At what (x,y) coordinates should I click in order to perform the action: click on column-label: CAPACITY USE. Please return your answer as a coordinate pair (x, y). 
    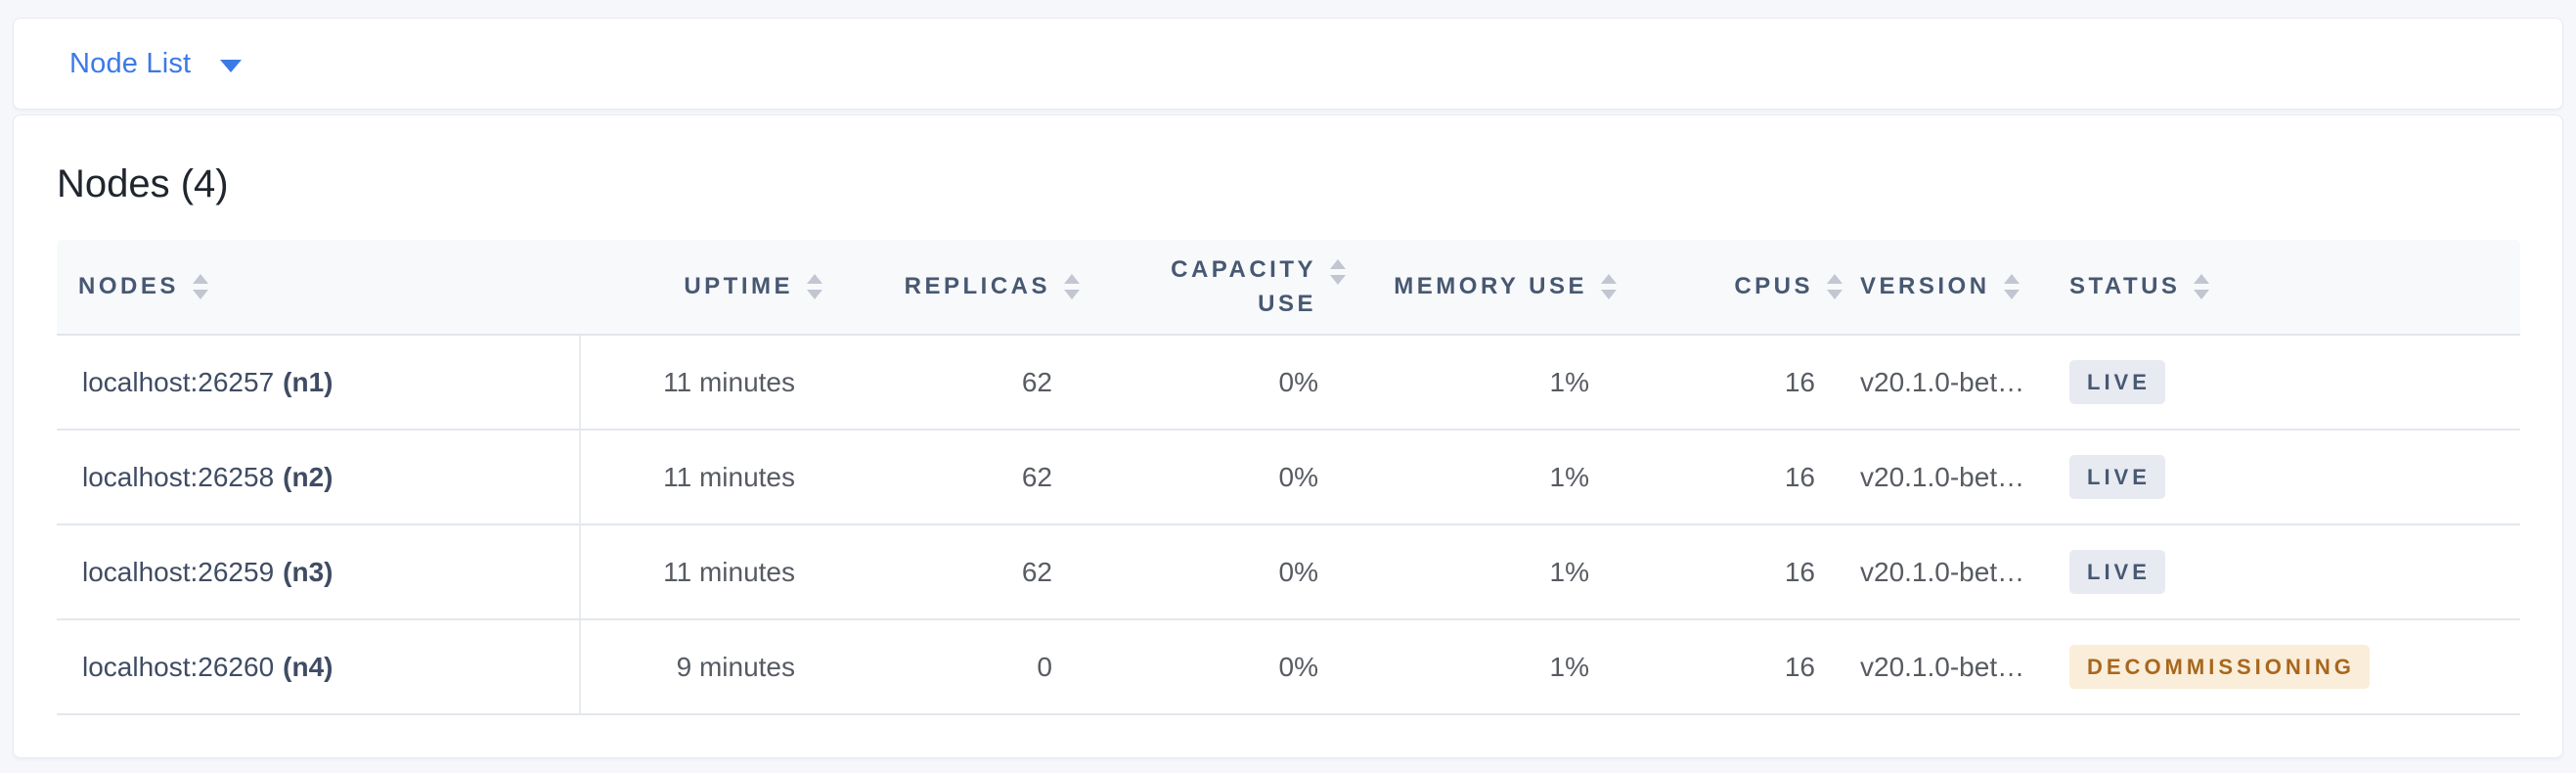
    Looking at the image, I should click on (1243, 286).